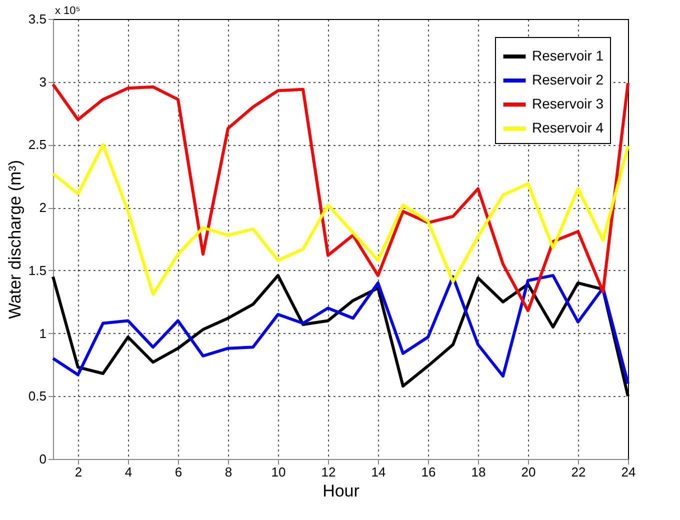  I want to click on legend-label: Reservoir 1, so click(568, 56).